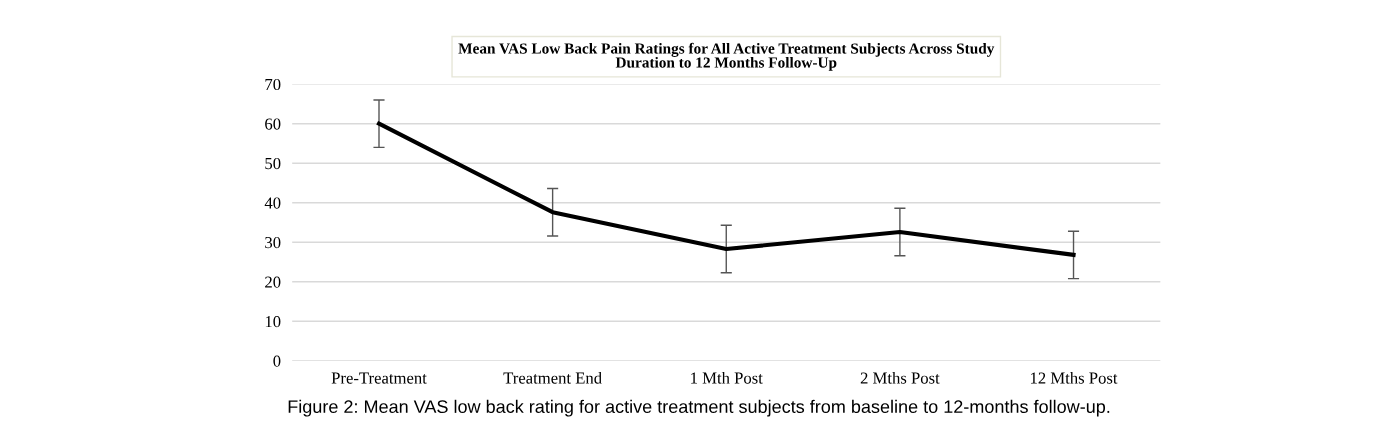 This screenshot has height=423, width=1398. What do you see at coordinates (379, 378) in the screenshot?
I see `x-tick-label: Pre-Treatment` at bounding box center [379, 378].